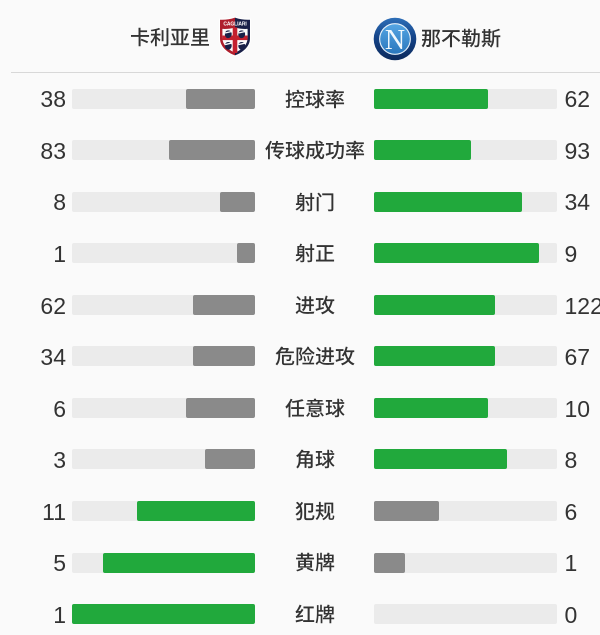  Describe the element at coordinates (395, 40) in the screenshot. I see `svg-text: N` at that location.